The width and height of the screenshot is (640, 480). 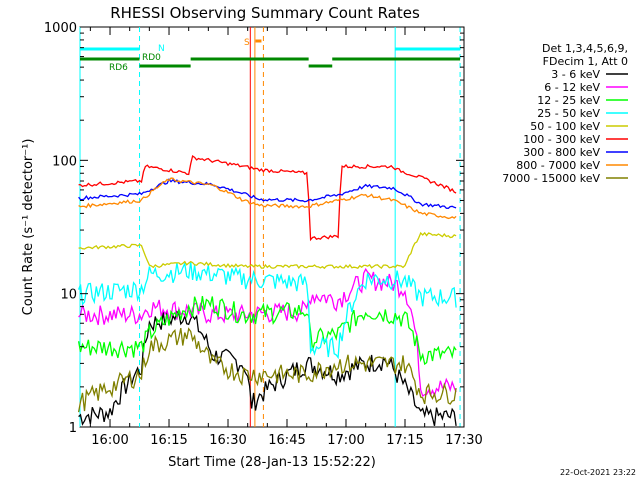 I want to click on y-tick-label-0: 1, so click(x=73, y=428).